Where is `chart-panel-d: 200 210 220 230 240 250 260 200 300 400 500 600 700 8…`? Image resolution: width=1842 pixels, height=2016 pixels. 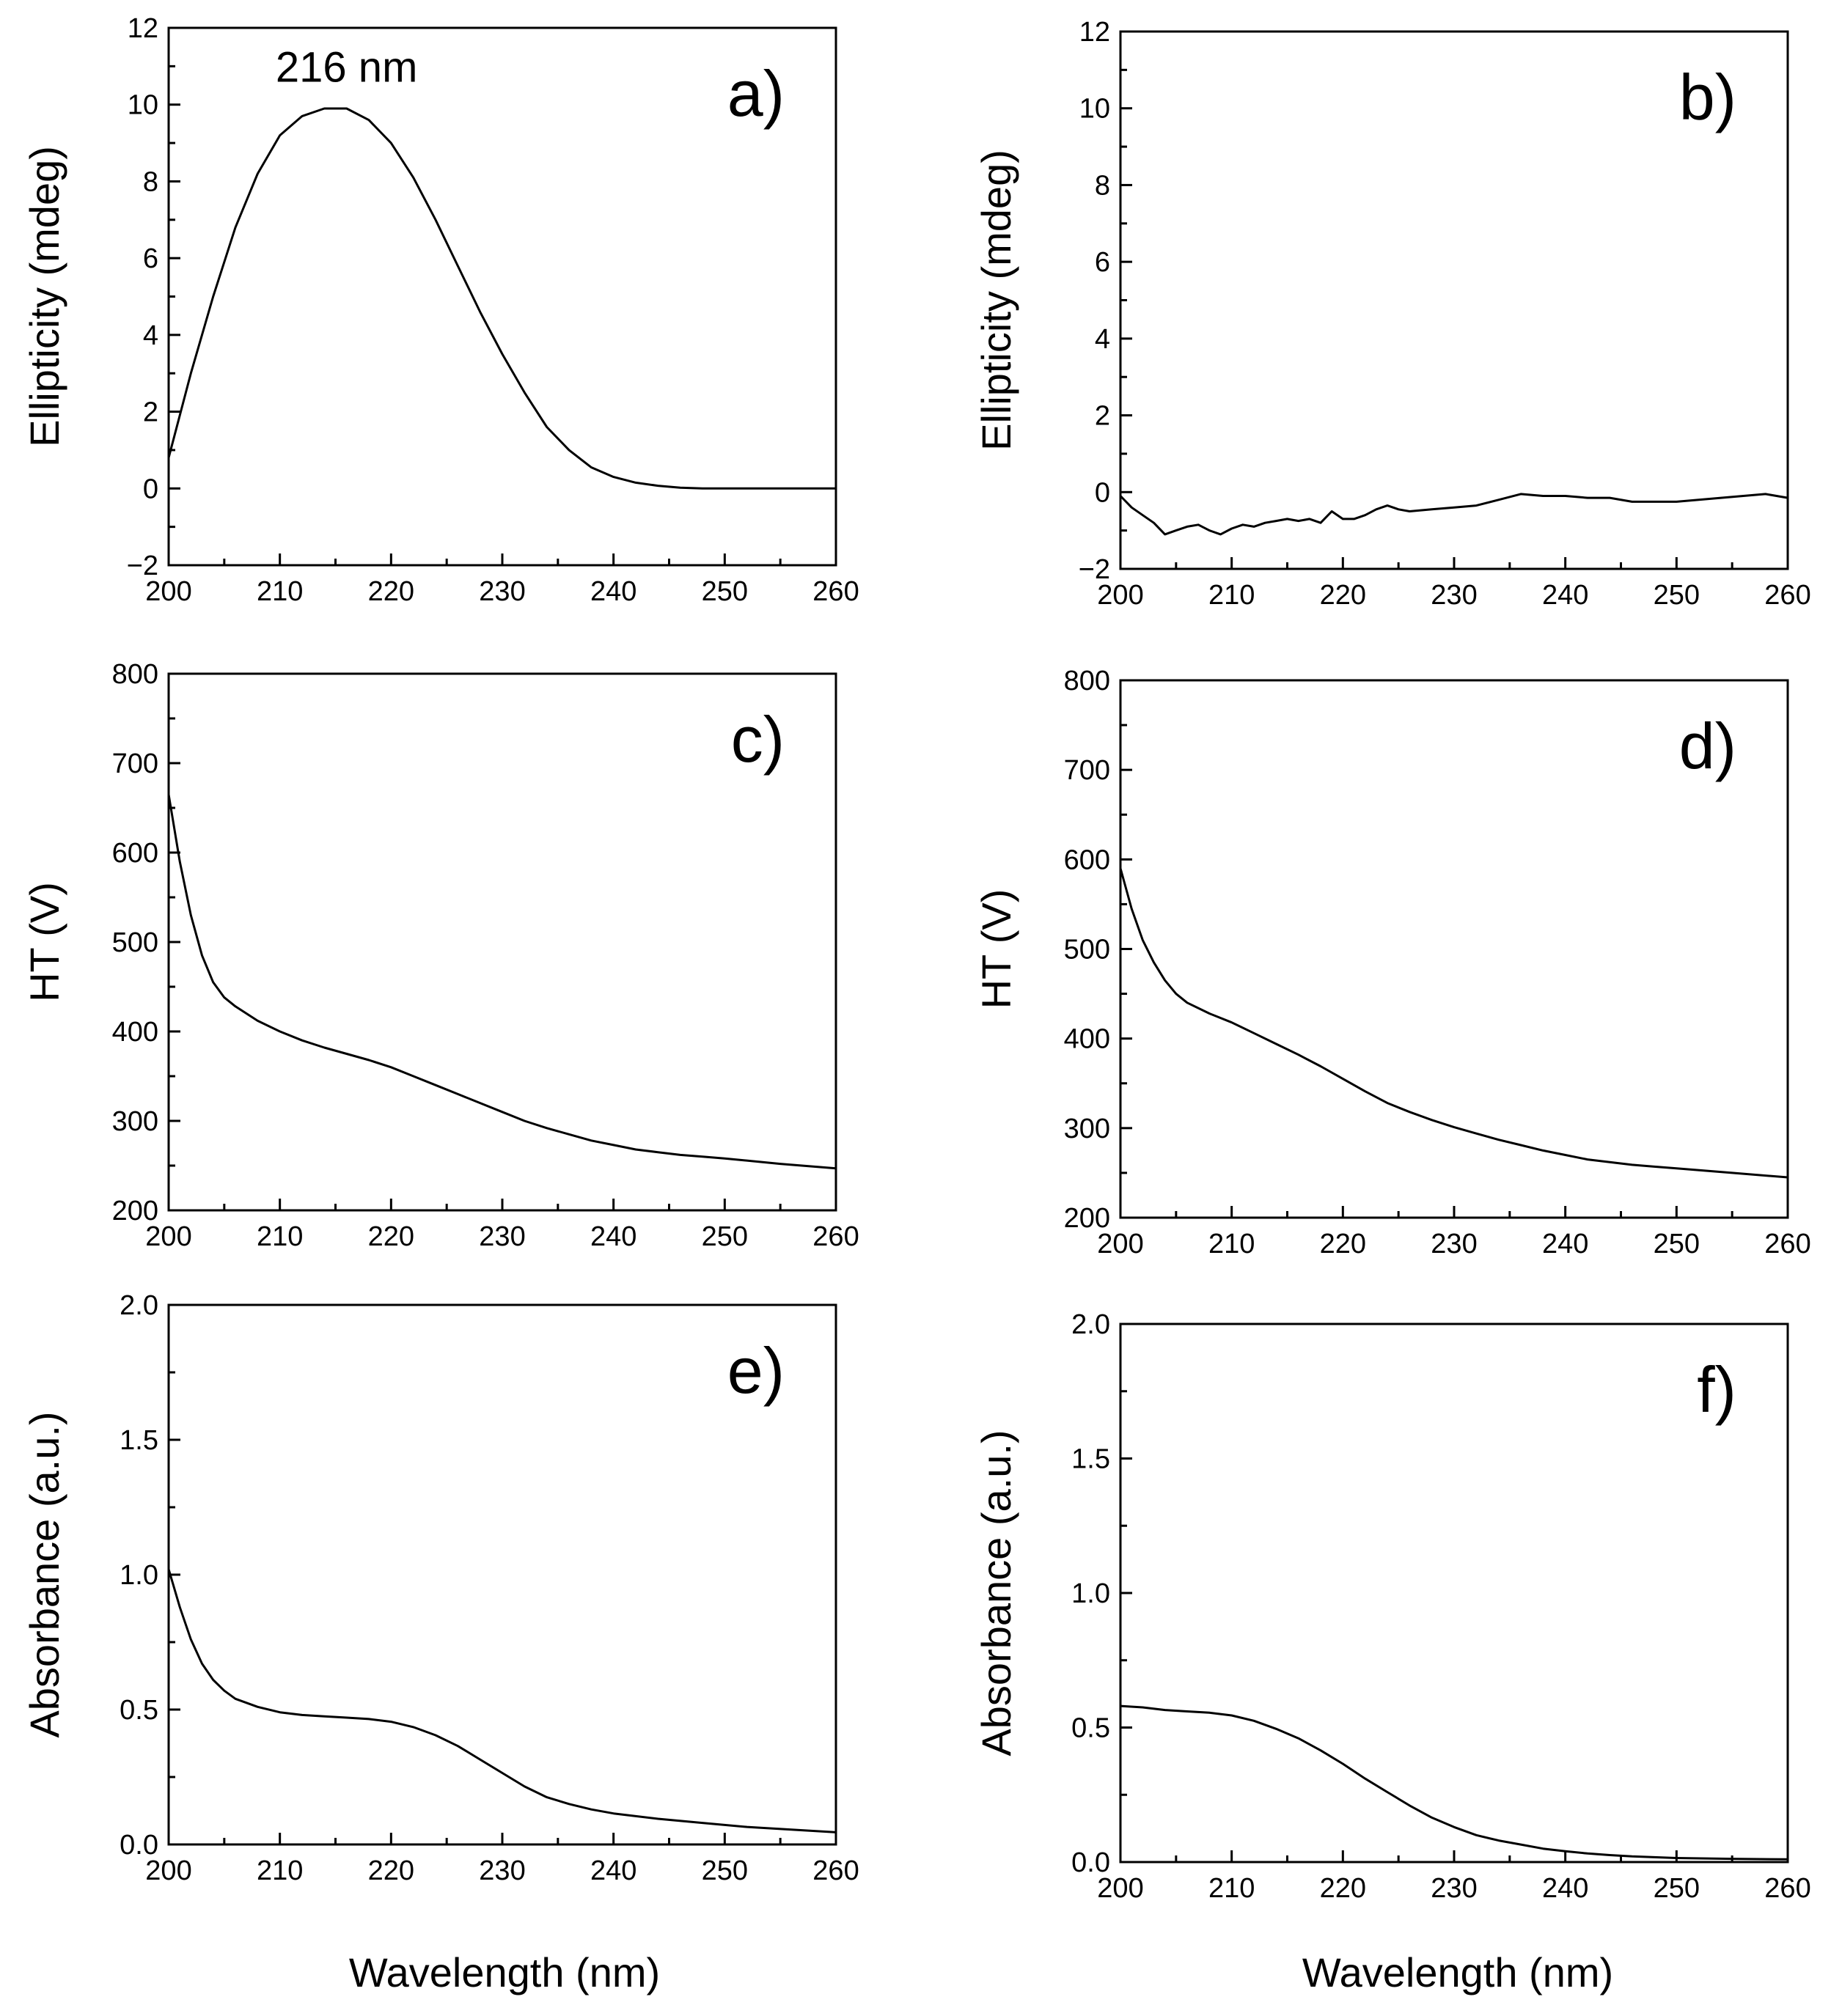
chart-panel-d: 200 210 220 230 240 250 260 200 300 400 500 600 700 8… is located at coordinates (1392, 963).